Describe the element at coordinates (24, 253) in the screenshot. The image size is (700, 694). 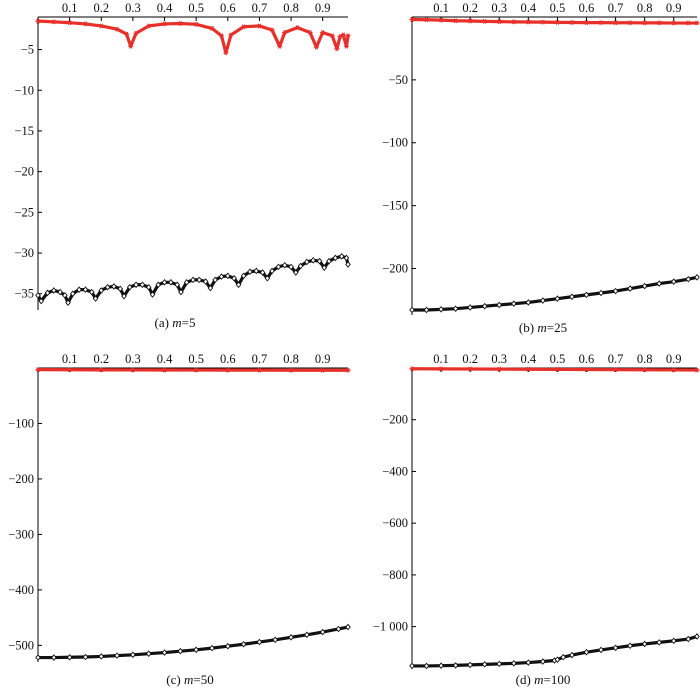
I see `y-tick-label: −30` at that location.